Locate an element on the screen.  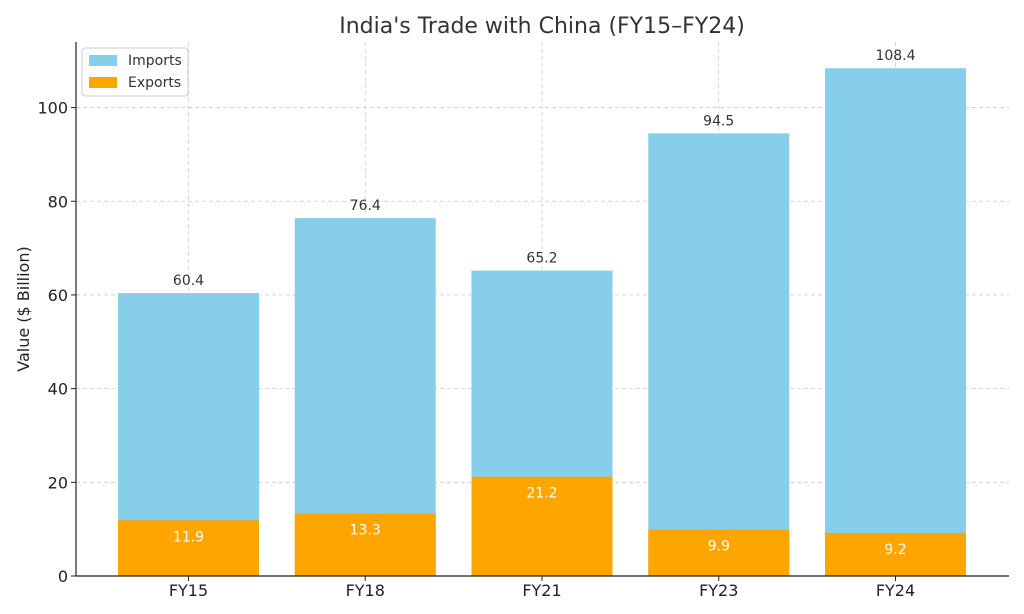
bar-exports-FY23 is located at coordinates (719, 552).